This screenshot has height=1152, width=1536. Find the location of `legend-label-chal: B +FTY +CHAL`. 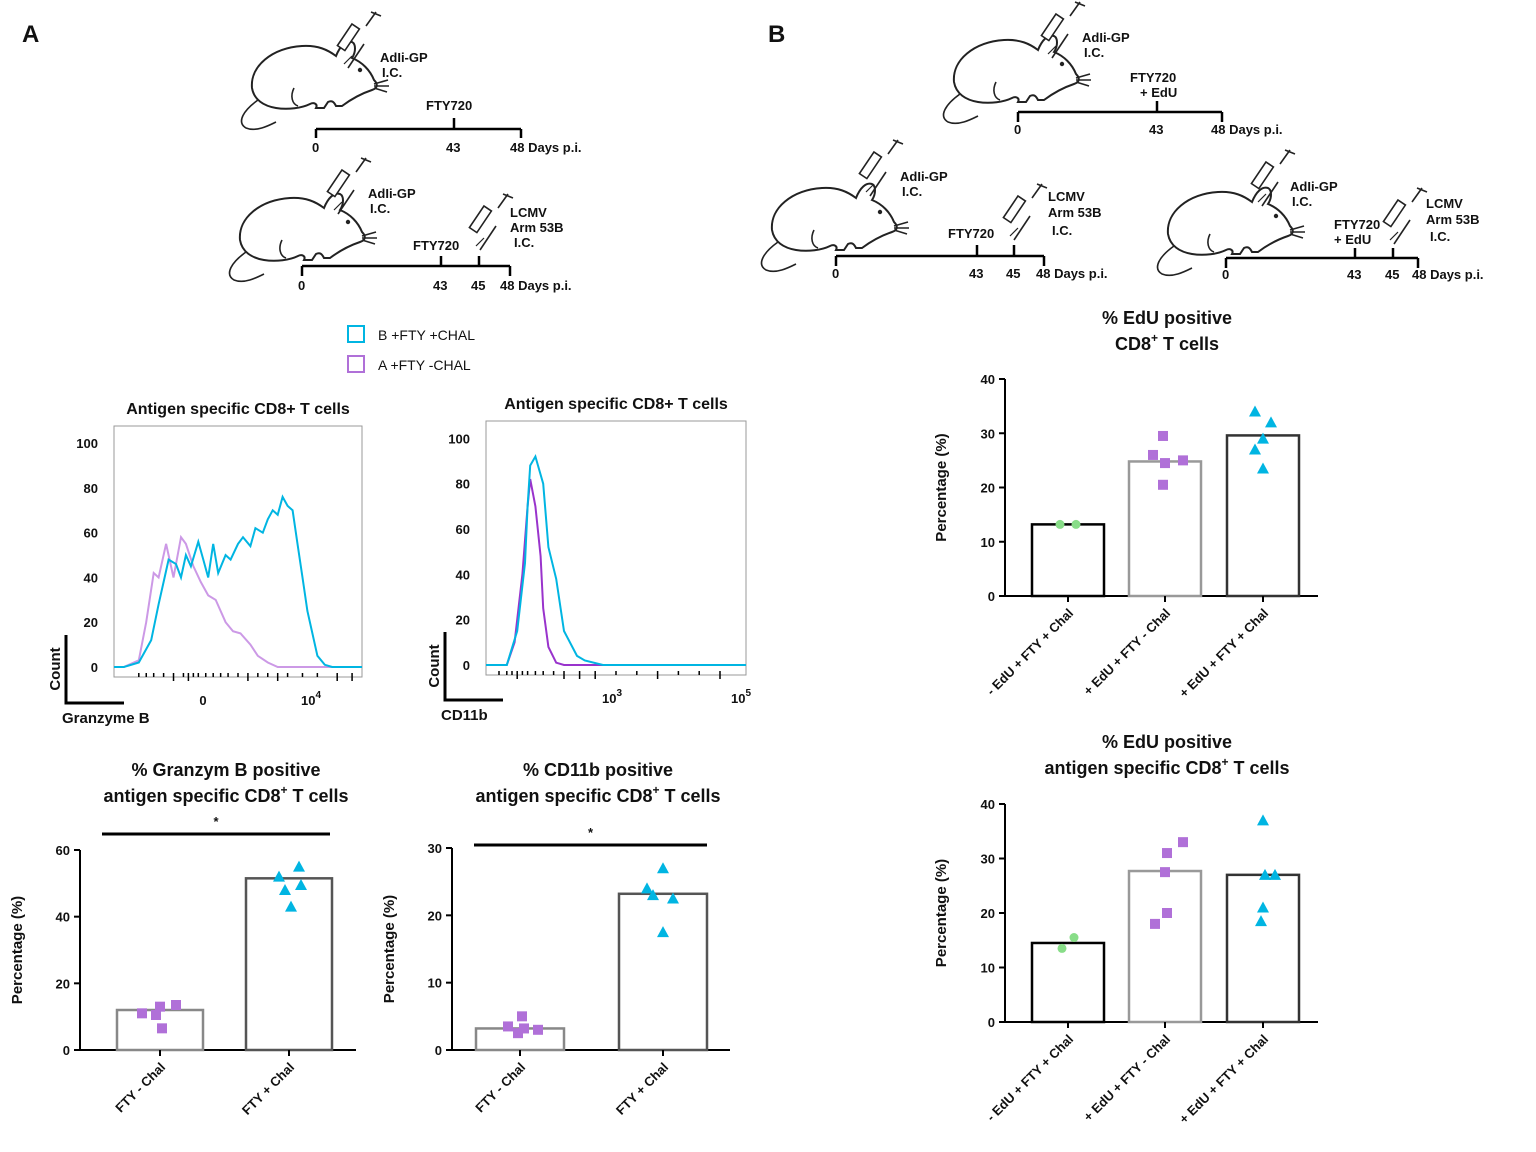

legend-label-chal: B +FTY +CHAL is located at coordinates (426, 335).